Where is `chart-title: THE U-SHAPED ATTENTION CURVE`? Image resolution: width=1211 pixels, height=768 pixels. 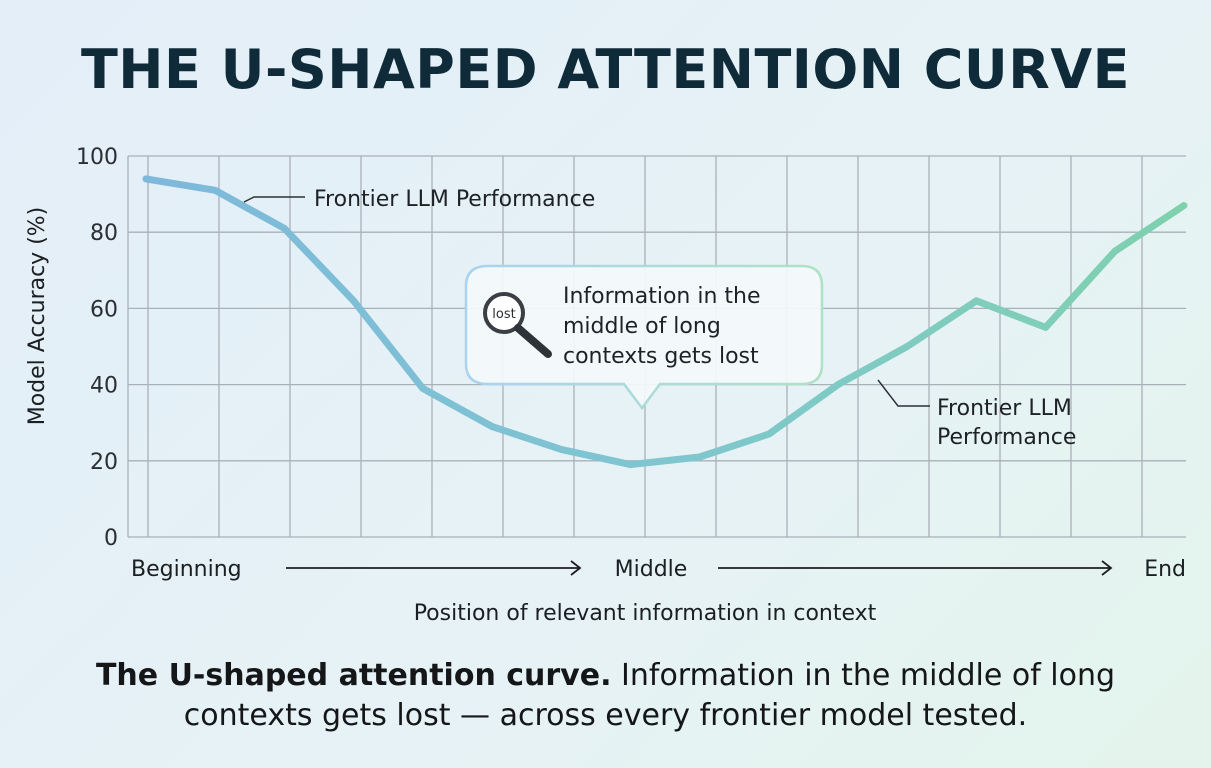
chart-title: THE U-SHAPED ATTENTION CURVE is located at coordinates (605, 69).